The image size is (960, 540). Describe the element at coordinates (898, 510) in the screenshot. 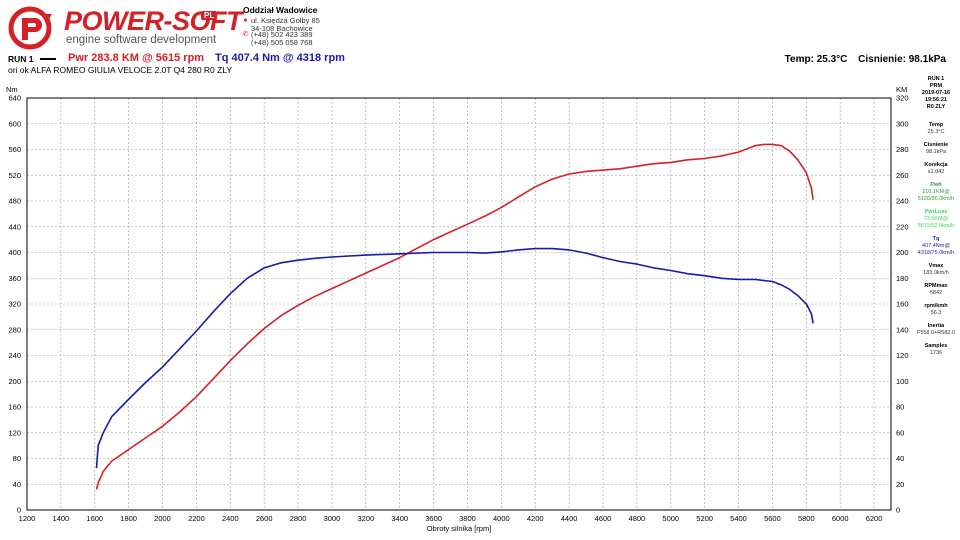

I see `y-tick-label-right: 0` at that location.